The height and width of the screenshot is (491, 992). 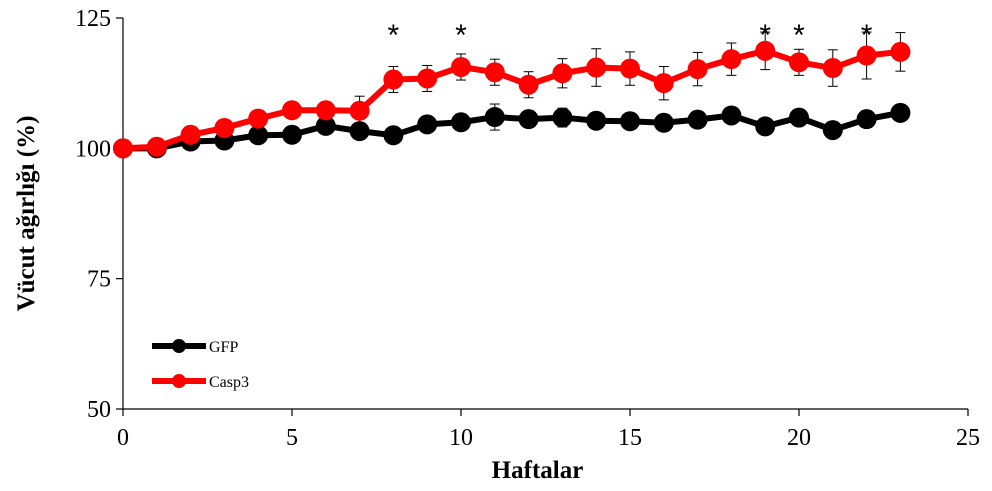 What do you see at coordinates (99, 410) in the screenshot?
I see `y-tick-label: 50` at bounding box center [99, 410].